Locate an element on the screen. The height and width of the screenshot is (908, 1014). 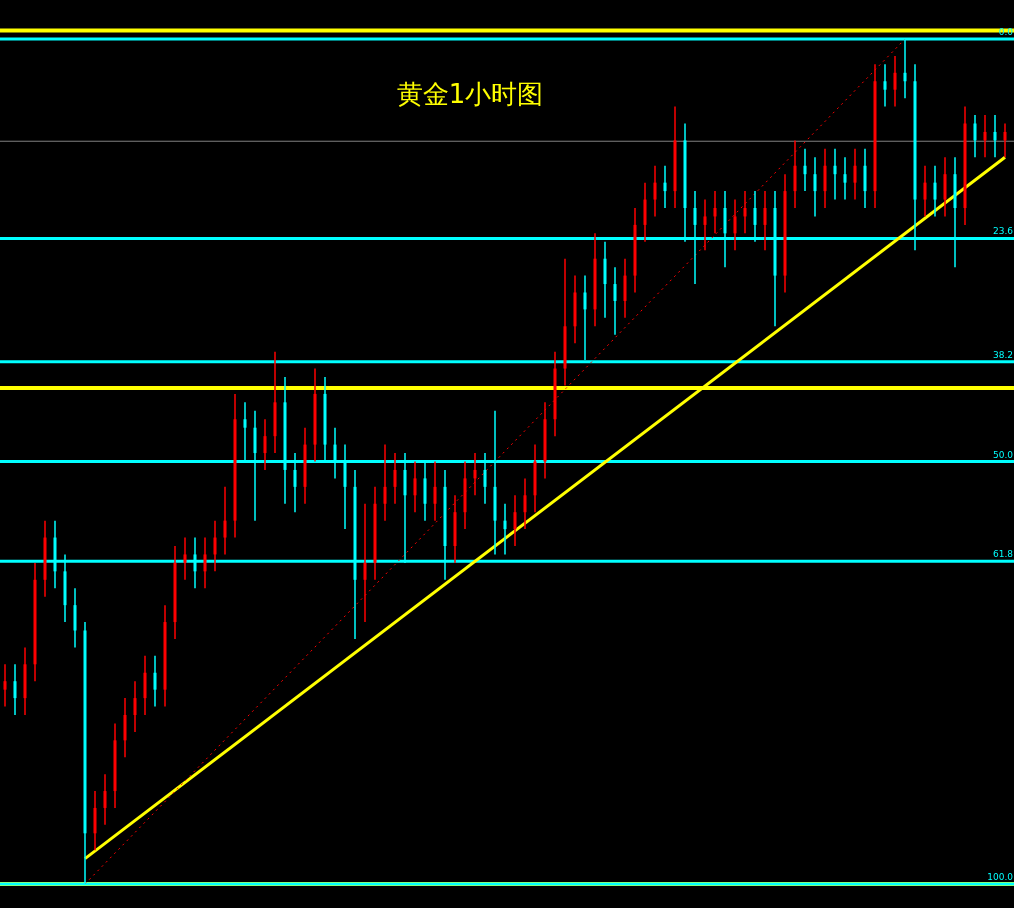
text: 黄金1小时图 is located at coordinates (470, 94).